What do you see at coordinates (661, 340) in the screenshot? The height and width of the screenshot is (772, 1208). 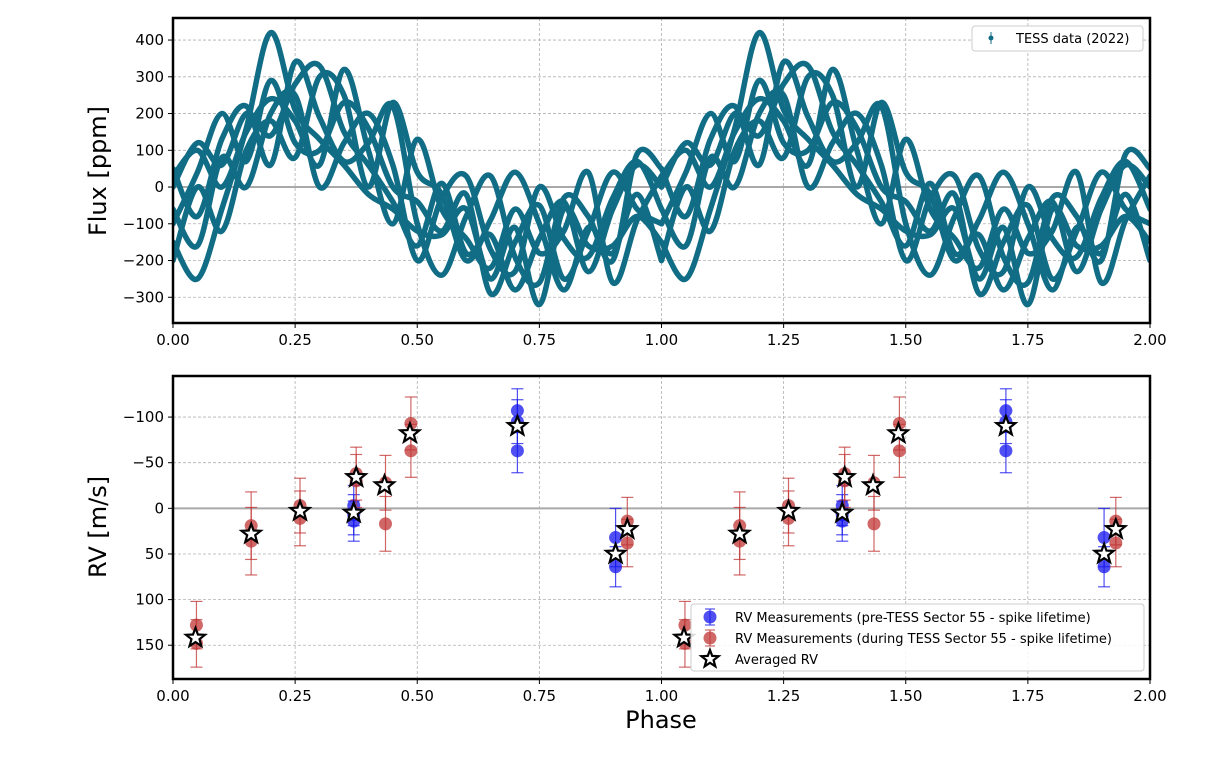 I see `flux-x-tick-label: 1.00` at bounding box center [661, 340].